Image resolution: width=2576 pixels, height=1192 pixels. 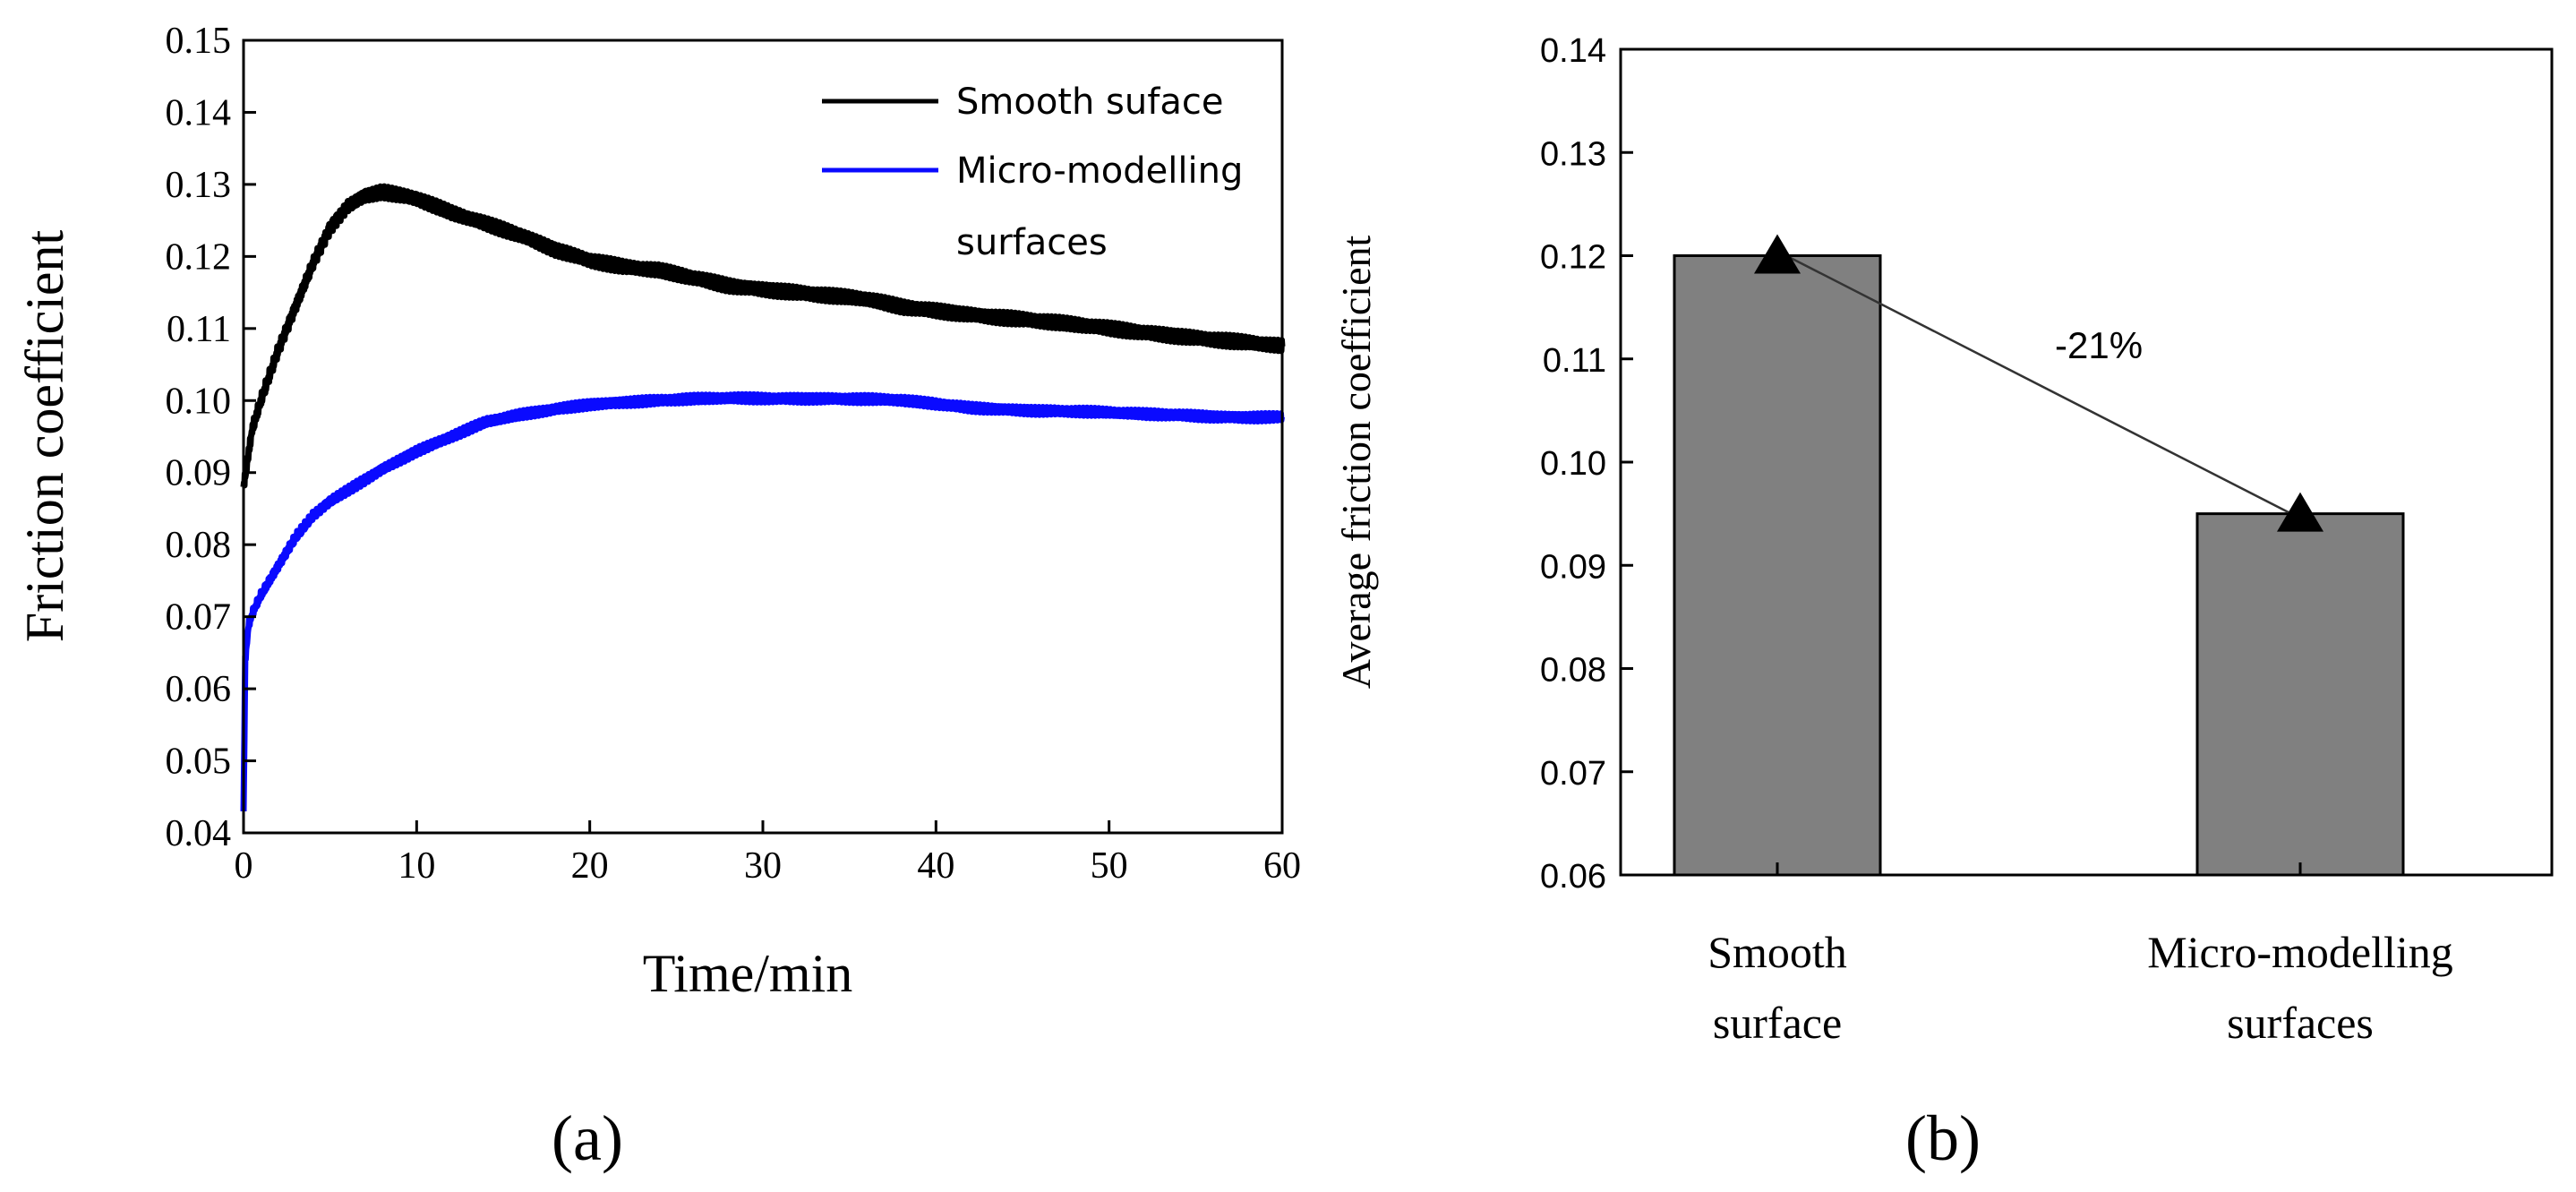 I want to click on y-axis-ticks: 0.06 0.07 0.08 0.09 0.10 0.11 0.12 0.13 0.14, so click(x=1586, y=464).